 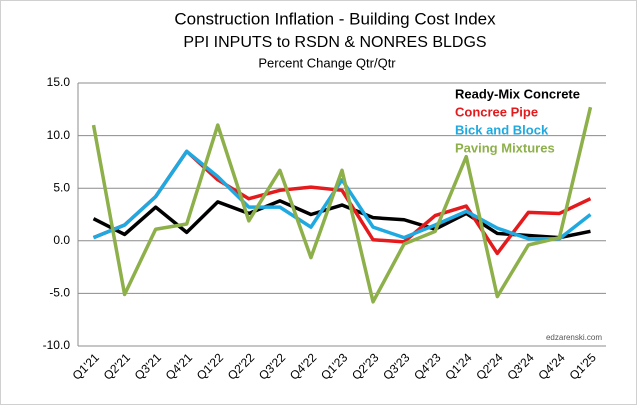 I want to click on y-label: Percent Change Qtr/Qtr, so click(x=327, y=62).